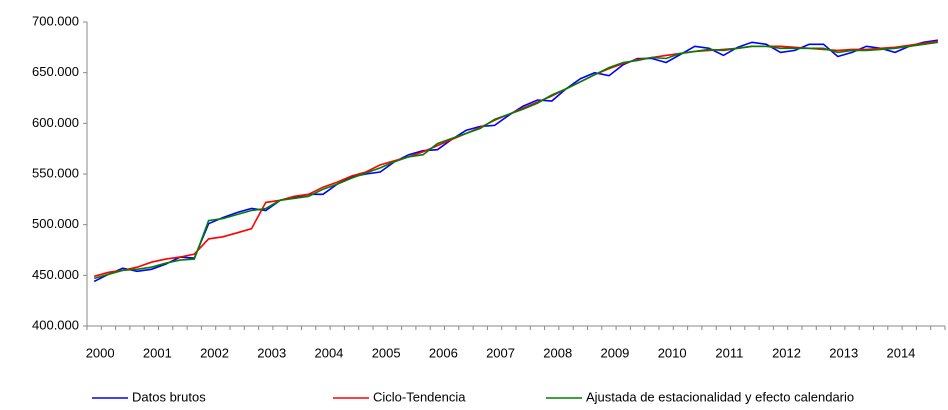 This screenshot has height=410, width=948. I want to click on y-tick-label: 600.000, so click(55, 122).